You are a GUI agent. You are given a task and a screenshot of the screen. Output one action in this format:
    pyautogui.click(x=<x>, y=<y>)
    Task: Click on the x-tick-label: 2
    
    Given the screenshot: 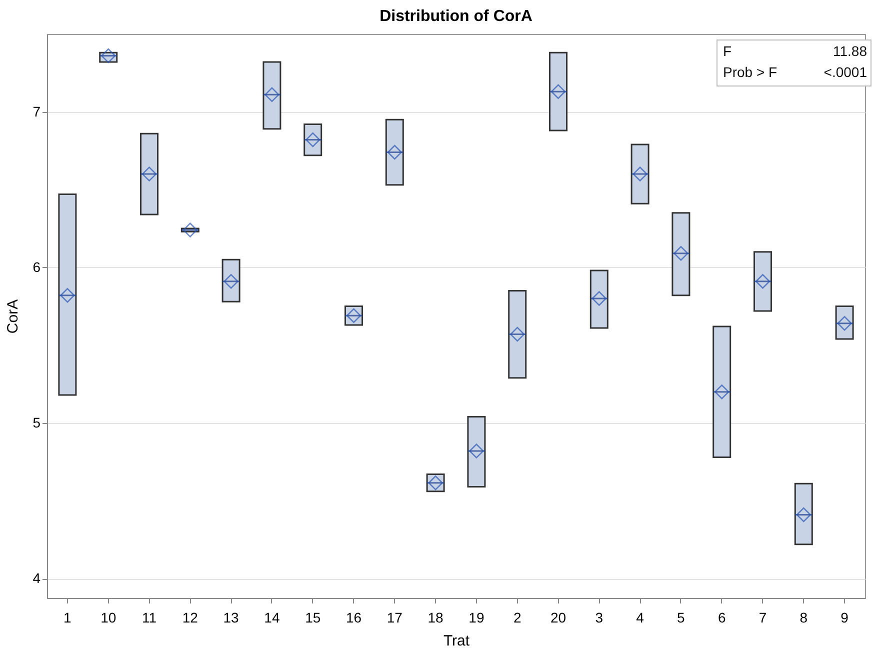 What is the action you would take?
    pyautogui.click(x=517, y=618)
    